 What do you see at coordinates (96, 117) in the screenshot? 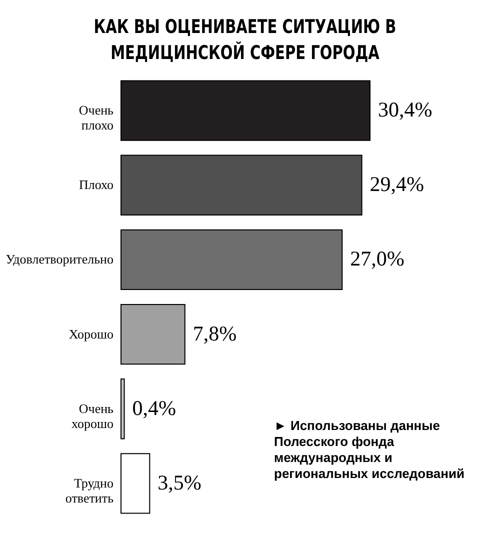
I see `y-tick-label: Очень плохо` at bounding box center [96, 117].